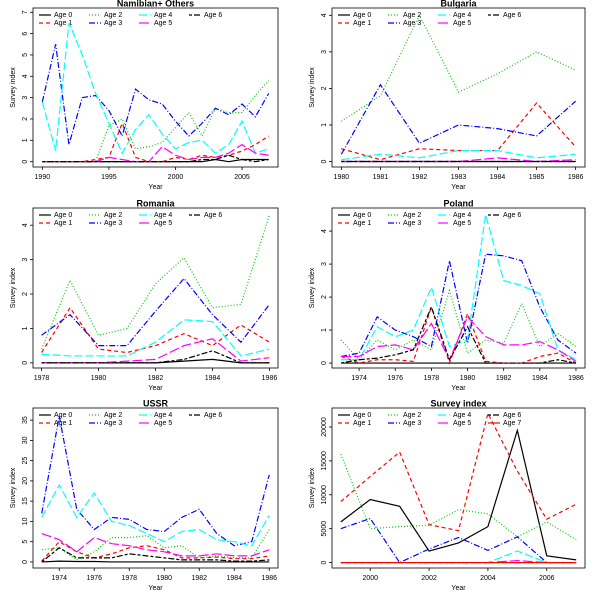 Image resolution: width=600 pixels, height=600 pixels. Describe the element at coordinates (155, 203) in the screenshot. I see `chart-title: Romania` at that location.